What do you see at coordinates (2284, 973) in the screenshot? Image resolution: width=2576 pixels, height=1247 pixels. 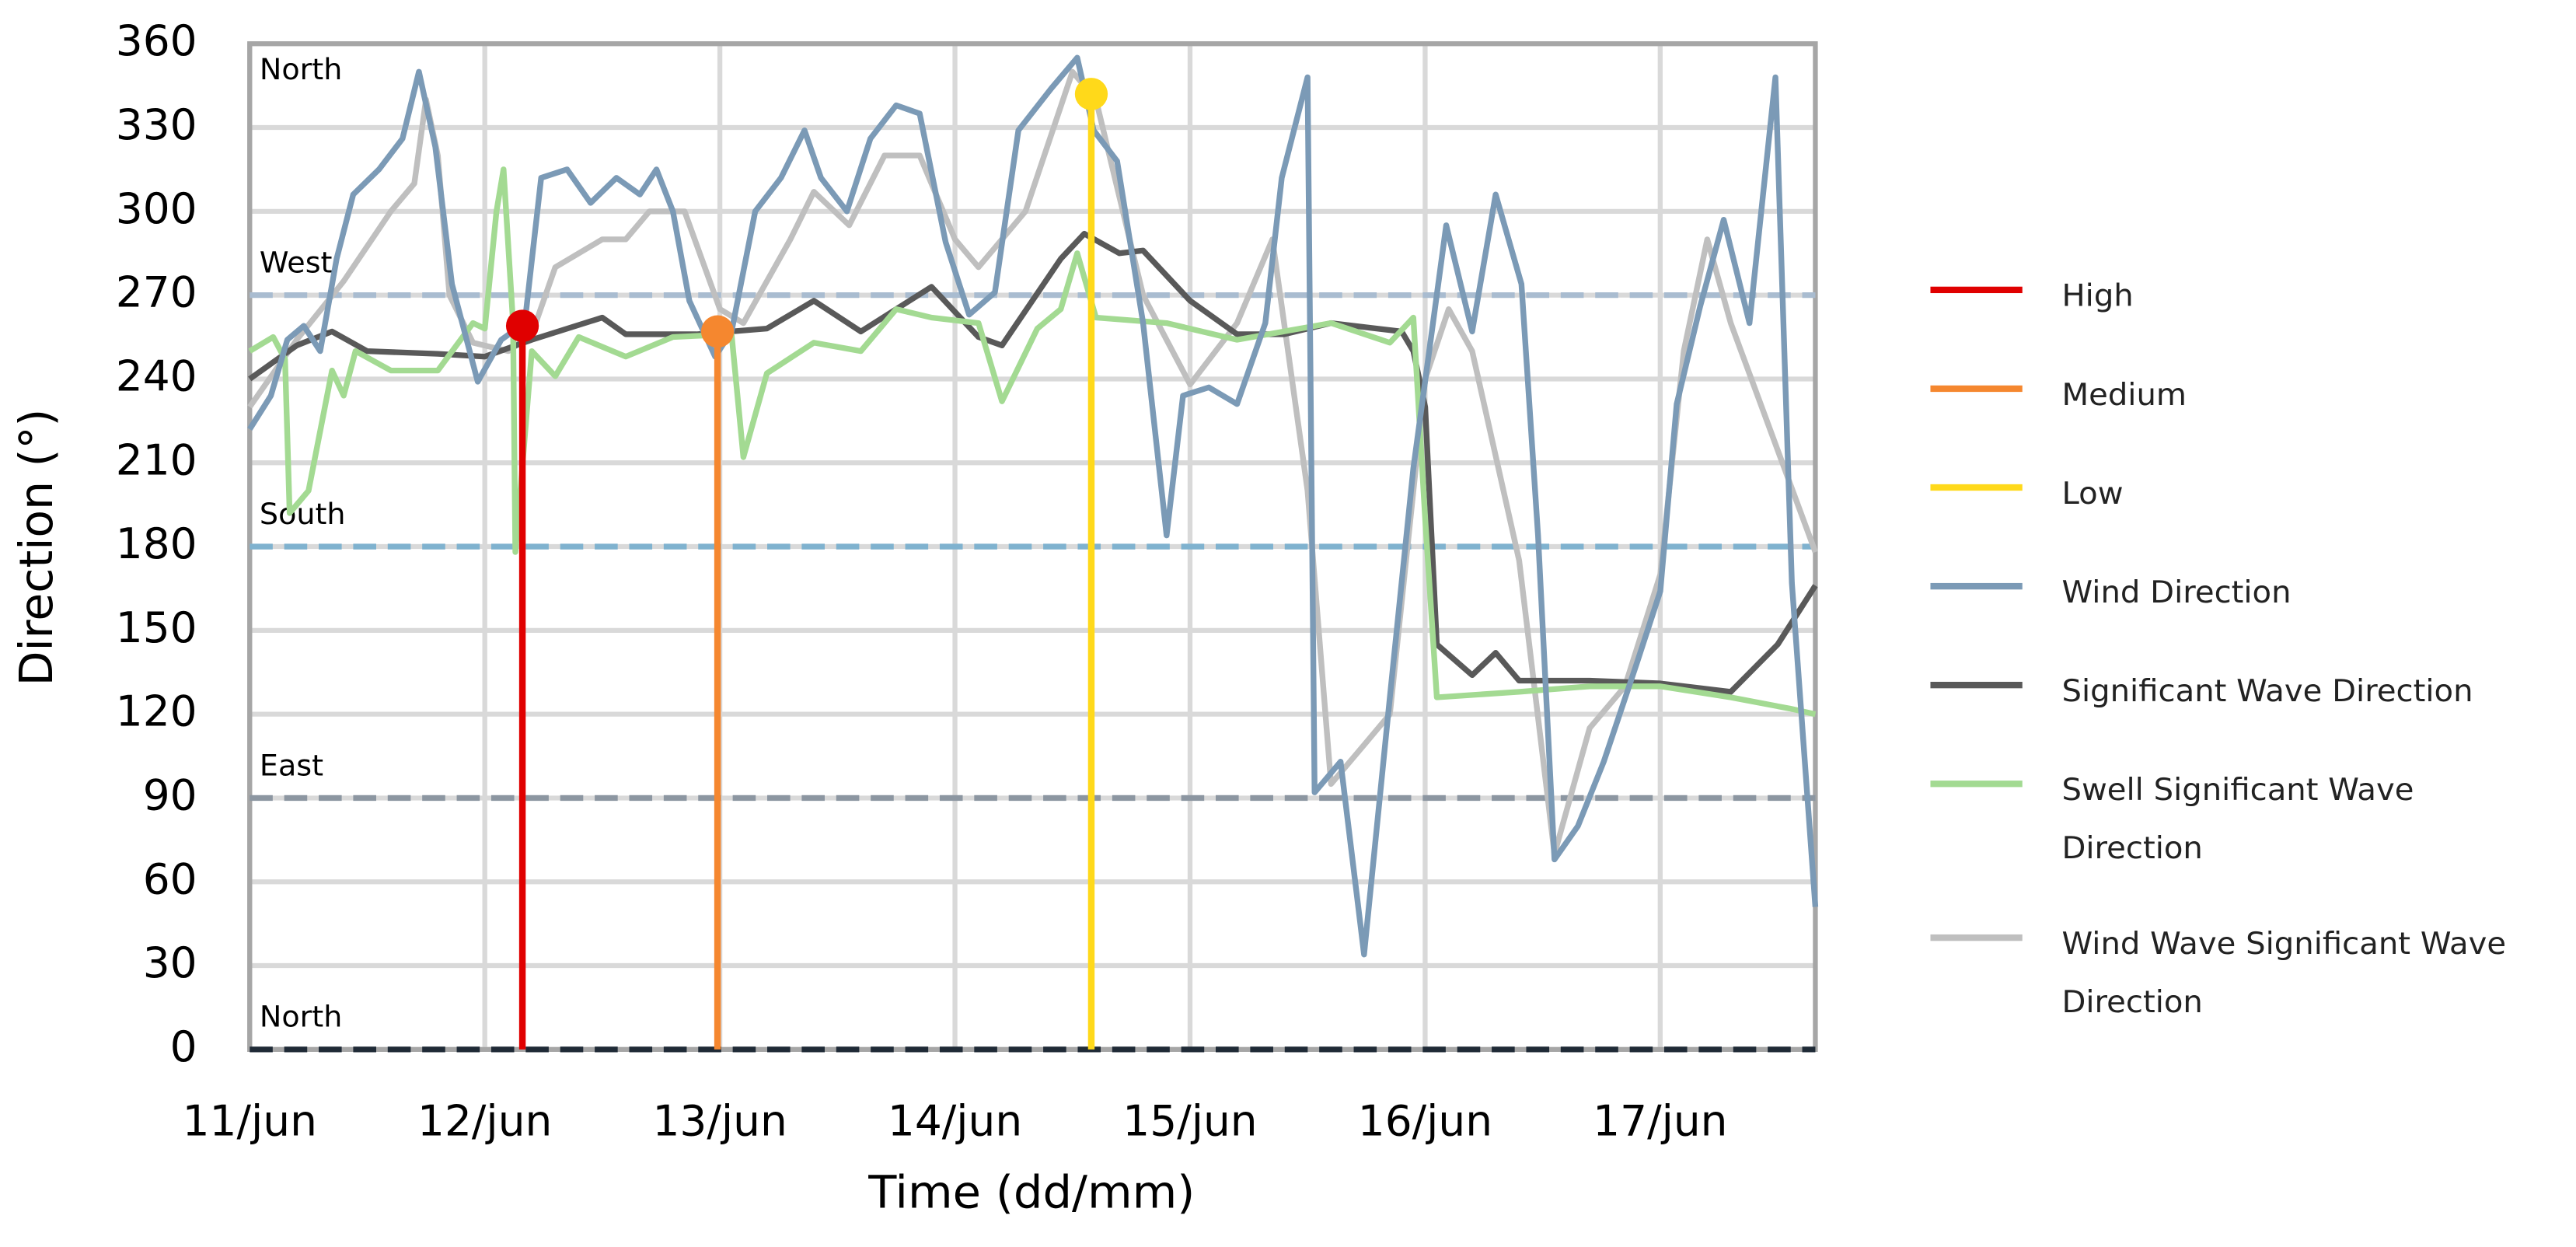 I see `legend-label: Wind Wave Significant Wave Direction` at bounding box center [2284, 973].